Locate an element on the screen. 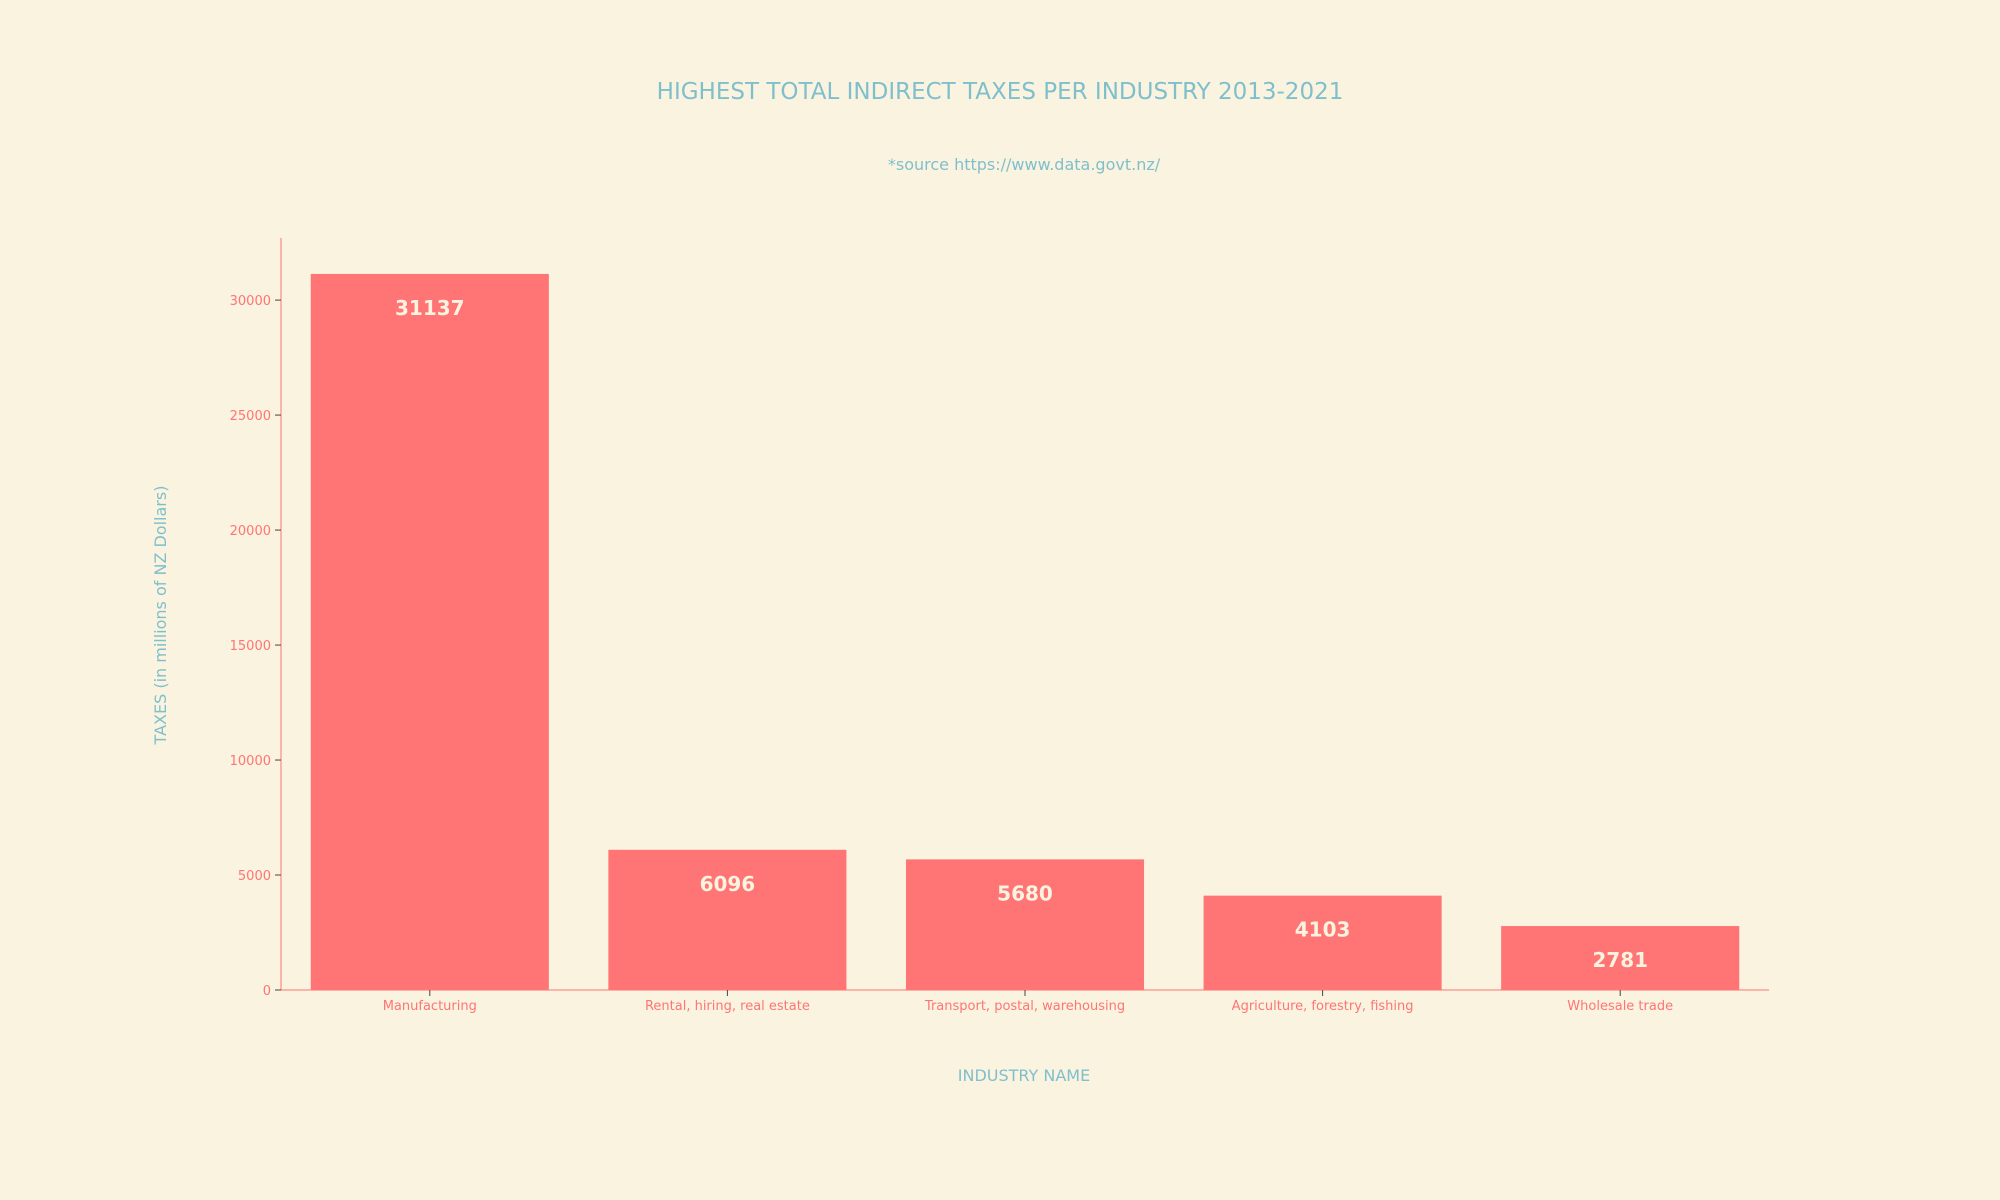 The height and width of the screenshot is (1200, 2000). bar-value-label: 5680 is located at coordinates (1025, 893).